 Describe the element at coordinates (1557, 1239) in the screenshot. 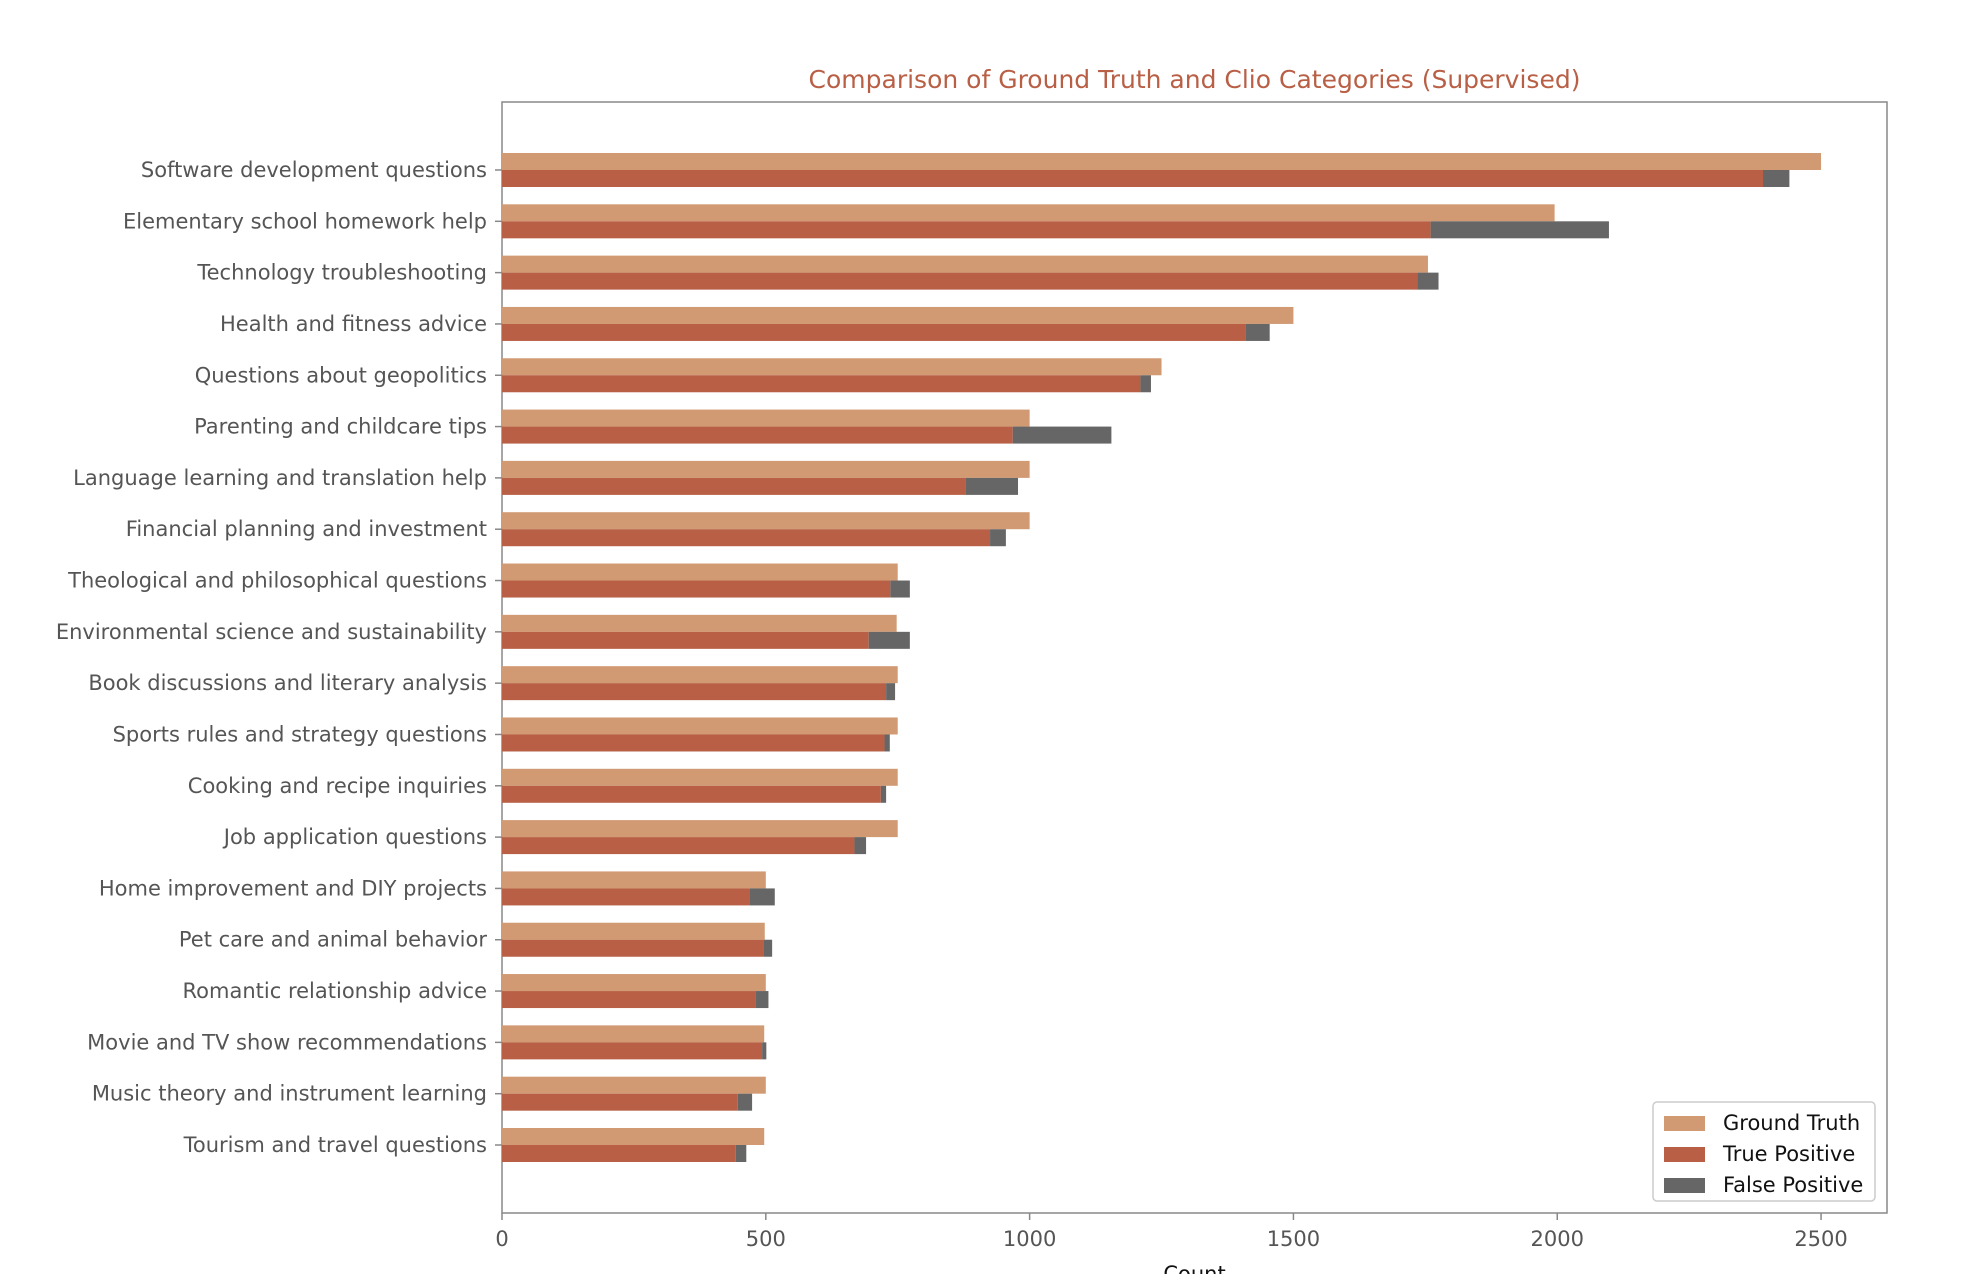

I see `x-tick-label: 2000` at that location.